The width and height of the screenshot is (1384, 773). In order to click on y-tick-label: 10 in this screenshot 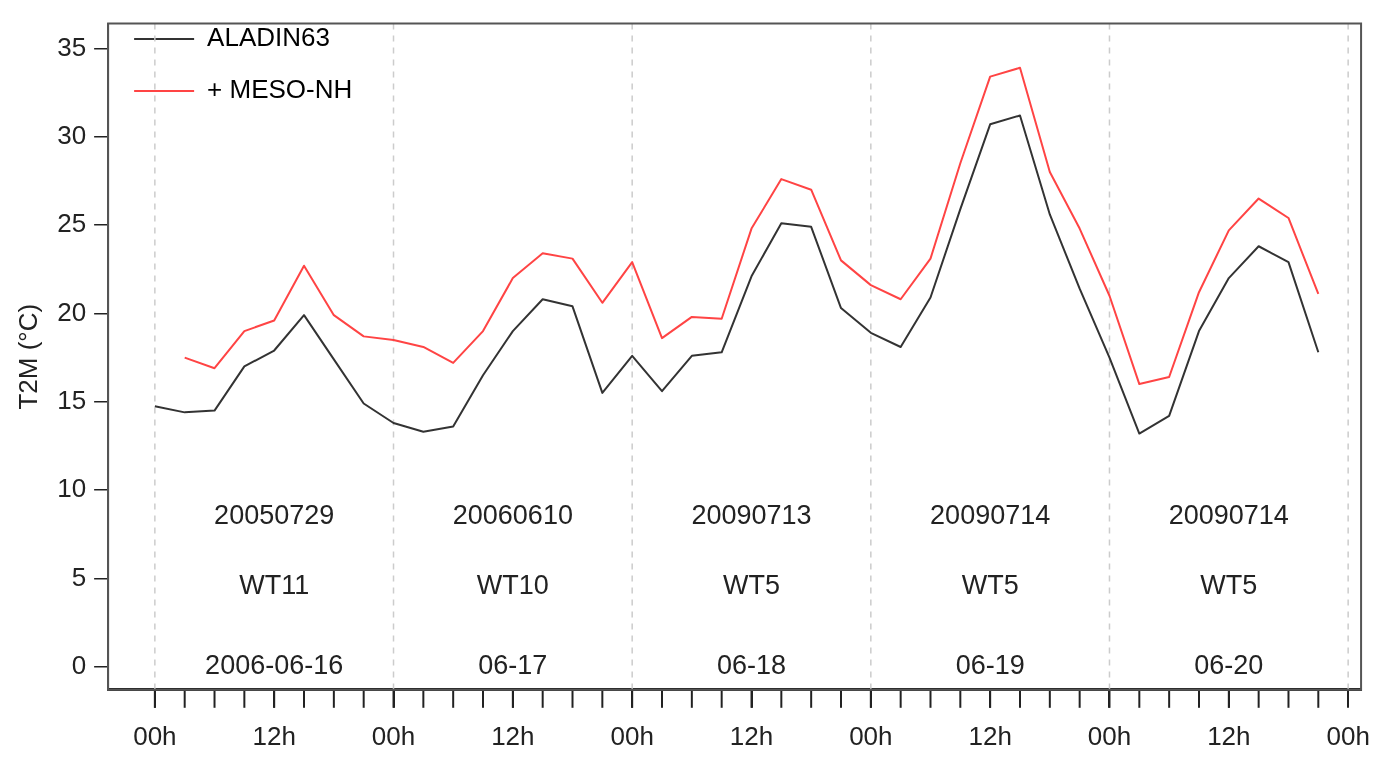, I will do `click(72, 488)`.